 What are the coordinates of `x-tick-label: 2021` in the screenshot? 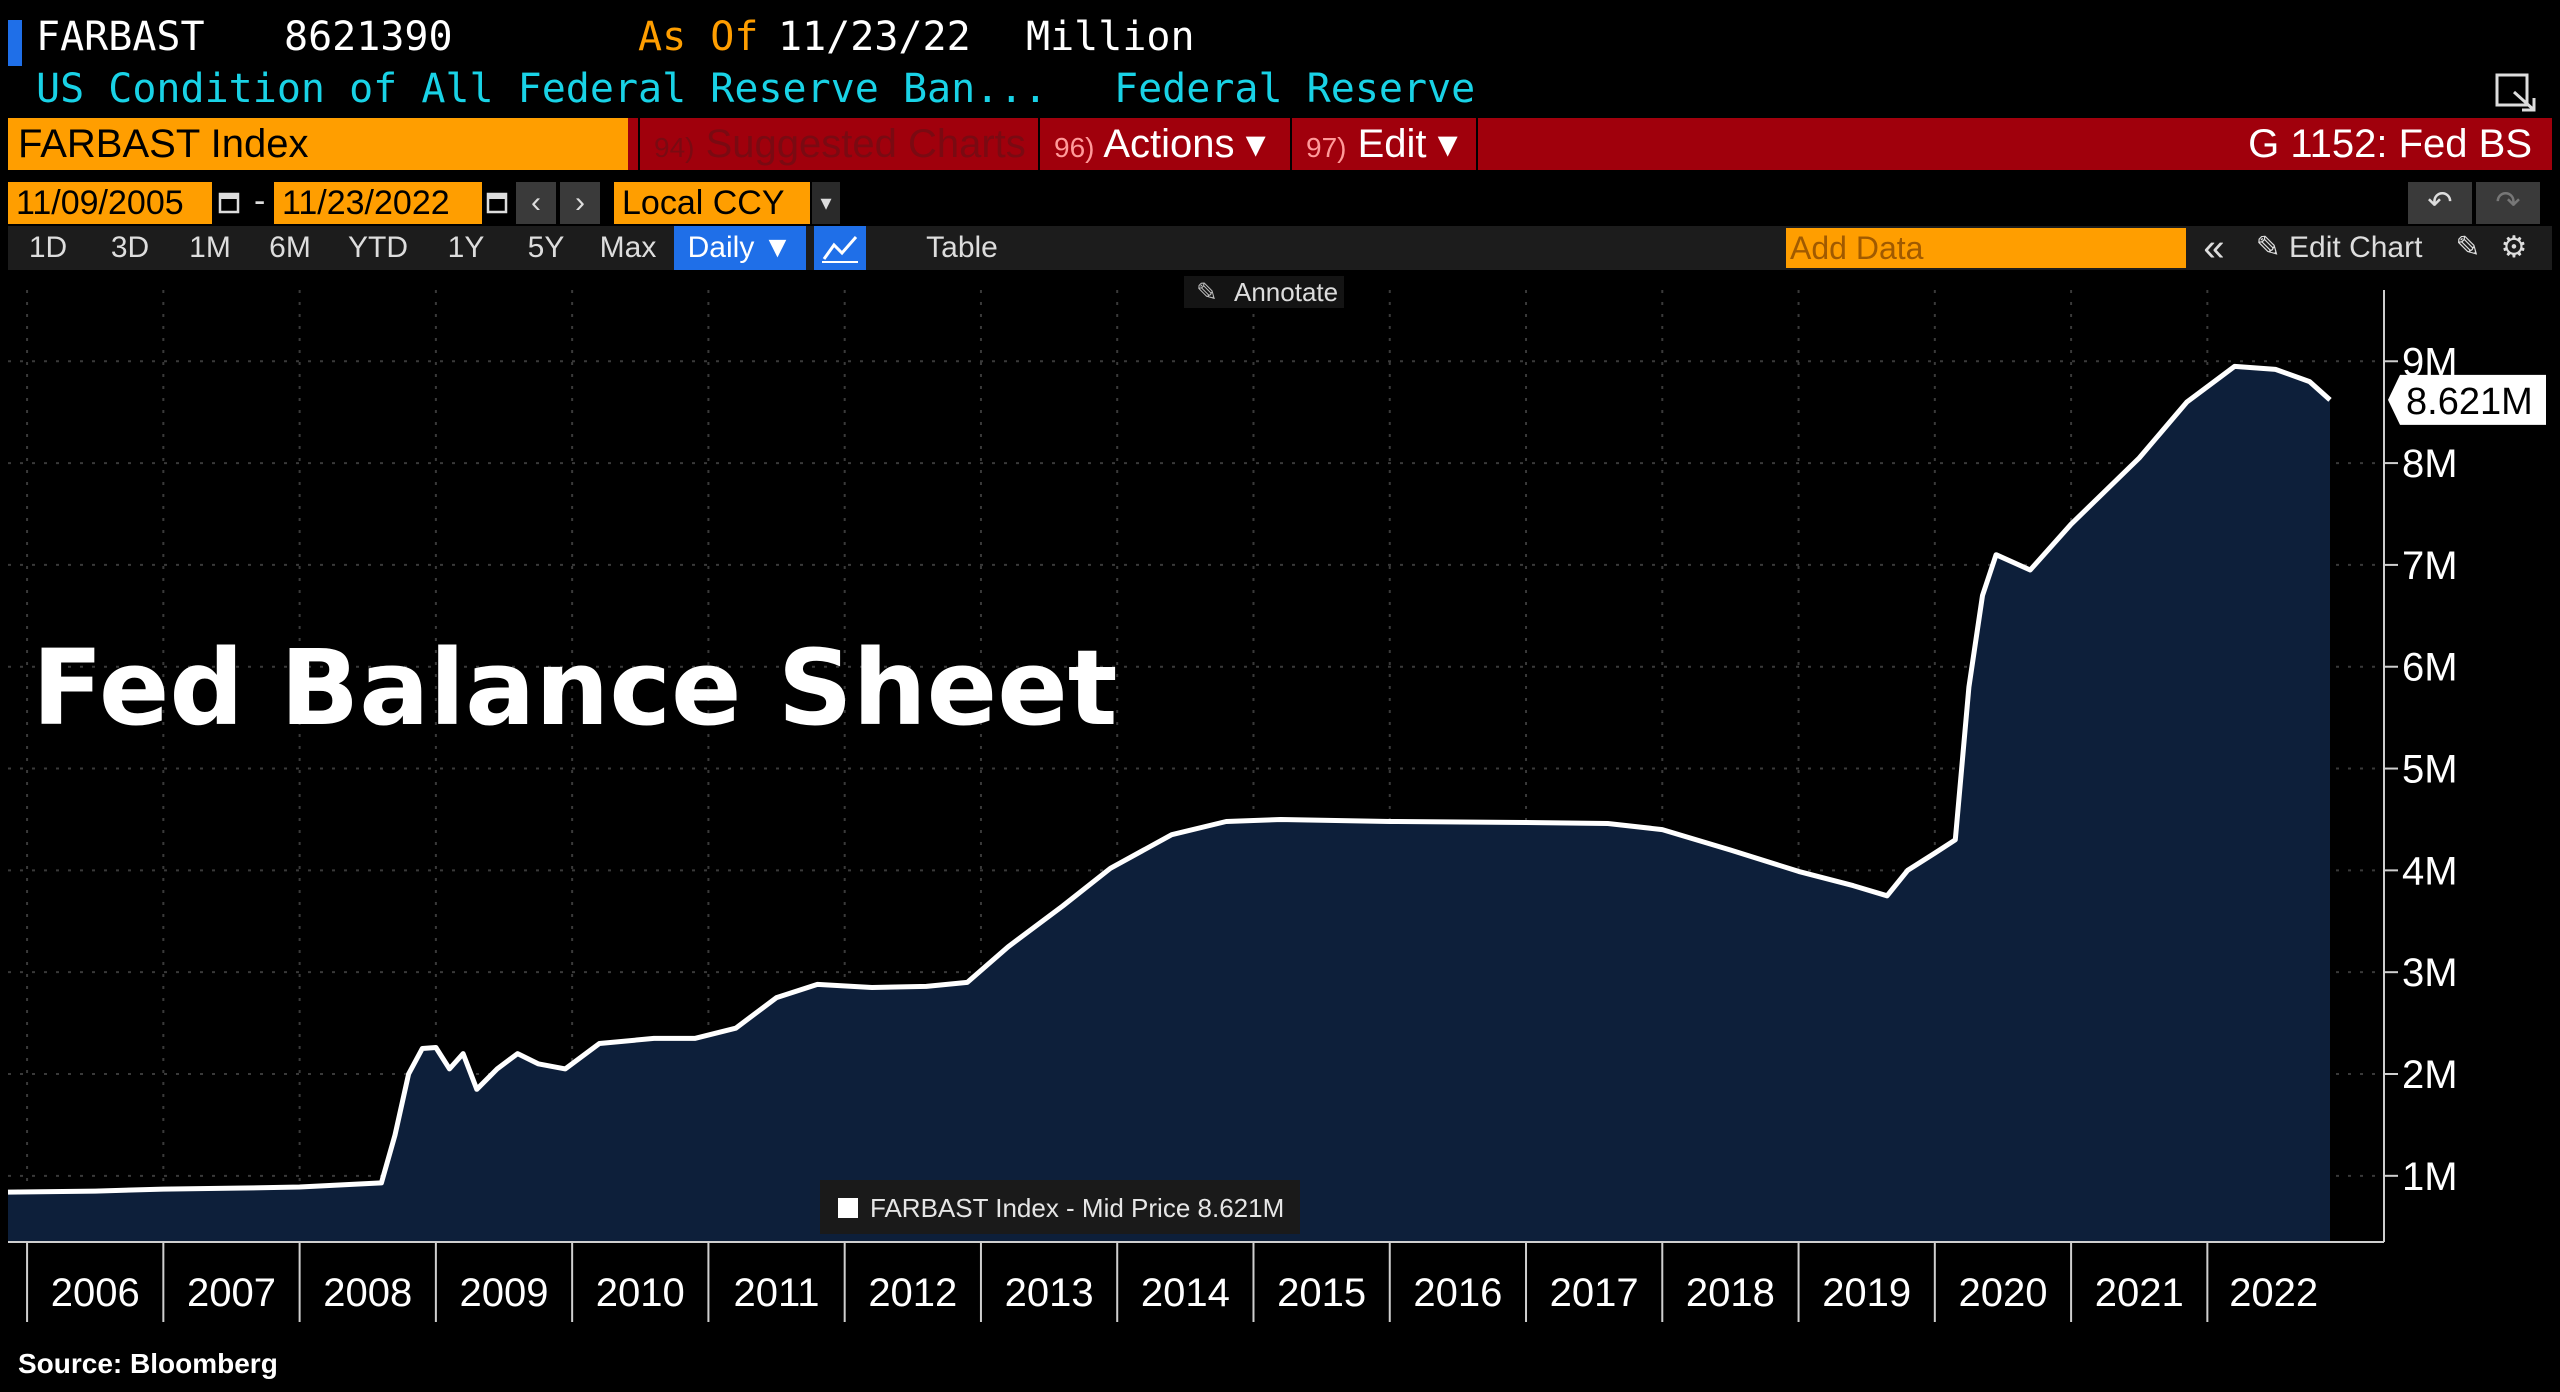 It's located at (2139, 1293).